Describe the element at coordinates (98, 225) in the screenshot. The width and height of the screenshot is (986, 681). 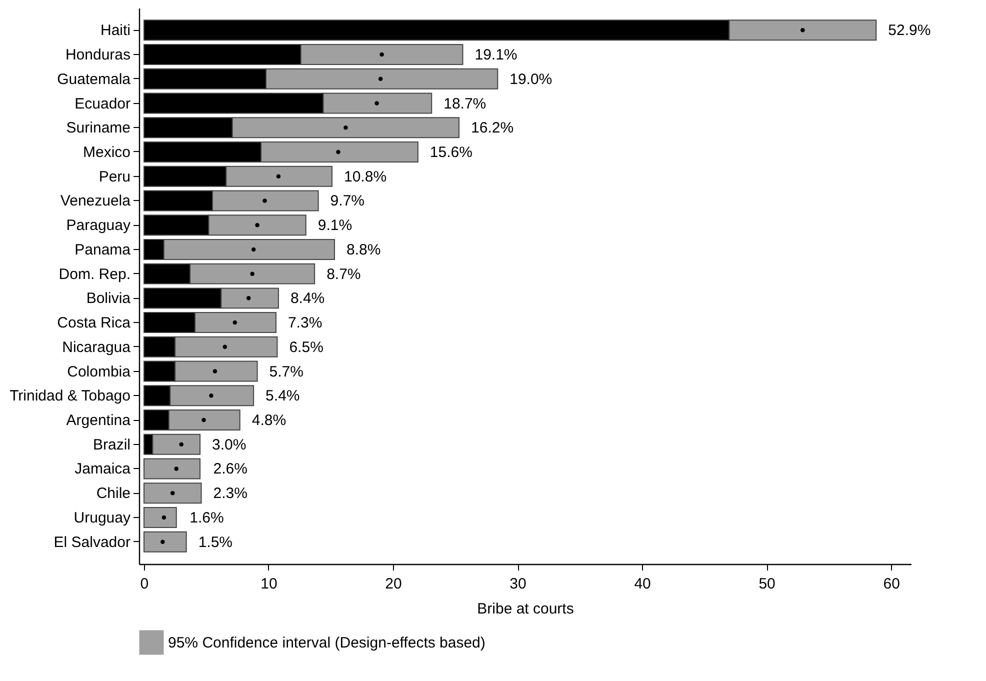
I see `y-tick-label: Paraguay` at that location.